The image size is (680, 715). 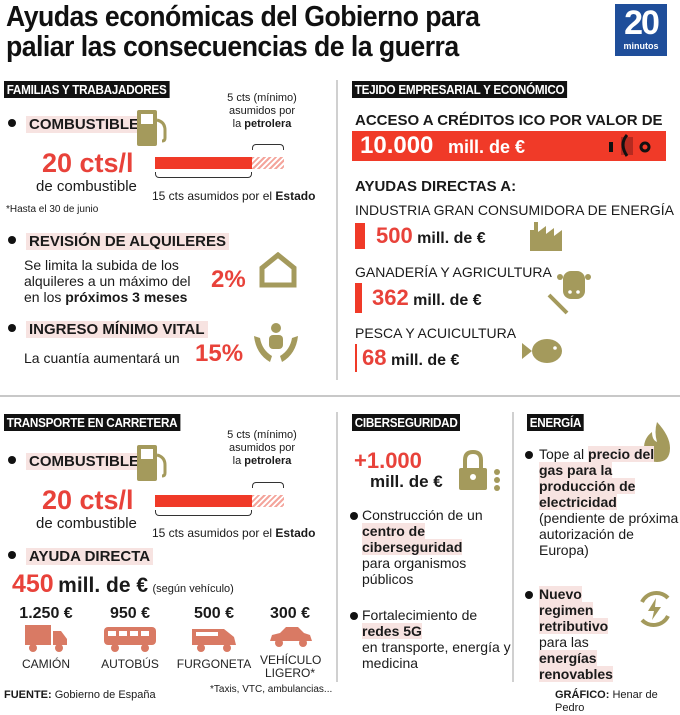 What do you see at coordinates (52, 209) in the screenshot?
I see `combustible-note: *Hasta el 30 de junio` at bounding box center [52, 209].